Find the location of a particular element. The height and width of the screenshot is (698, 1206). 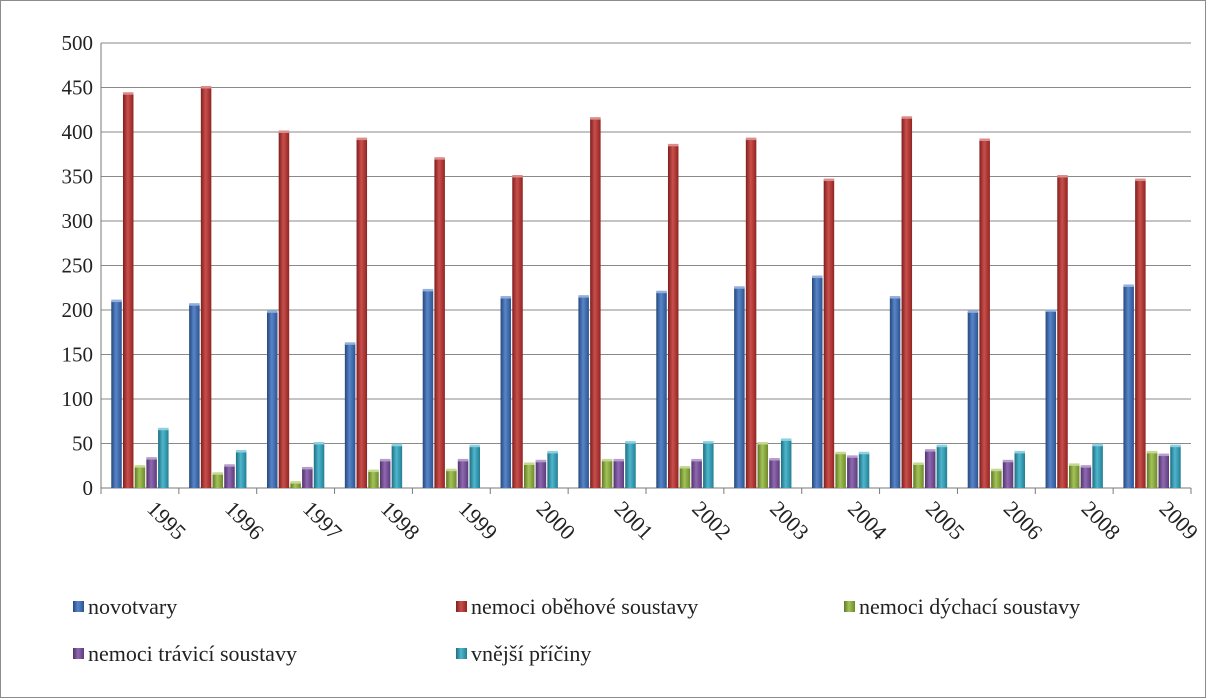

y-tick-label: 400 is located at coordinates (78, 132).